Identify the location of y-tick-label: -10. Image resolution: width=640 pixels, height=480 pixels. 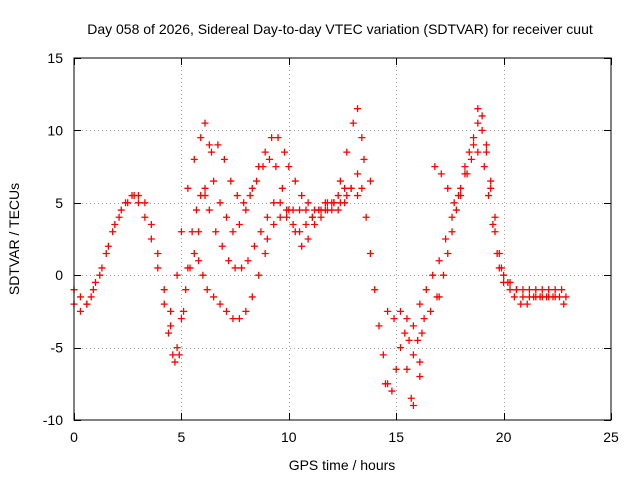
(53, 420).